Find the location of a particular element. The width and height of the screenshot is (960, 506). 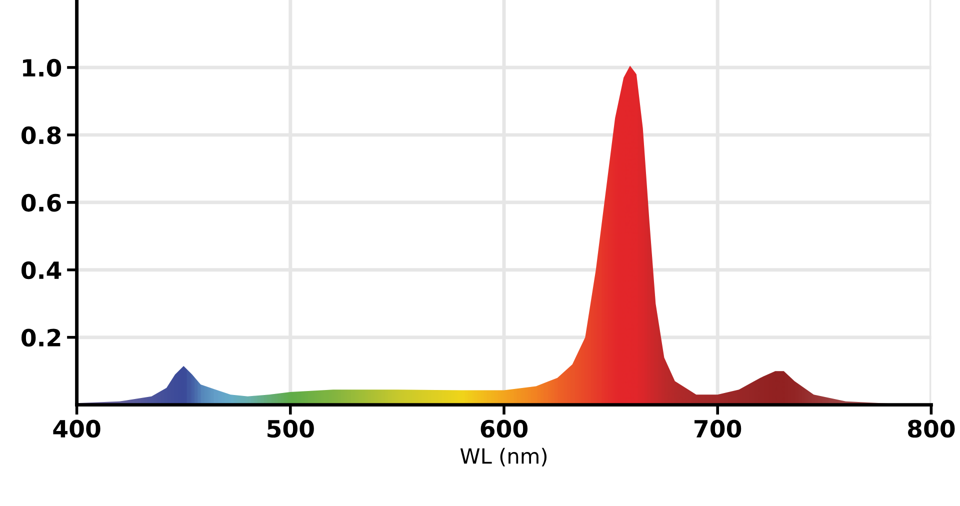

y-tick-label: 0.2 is located at coordinates (41, 337).